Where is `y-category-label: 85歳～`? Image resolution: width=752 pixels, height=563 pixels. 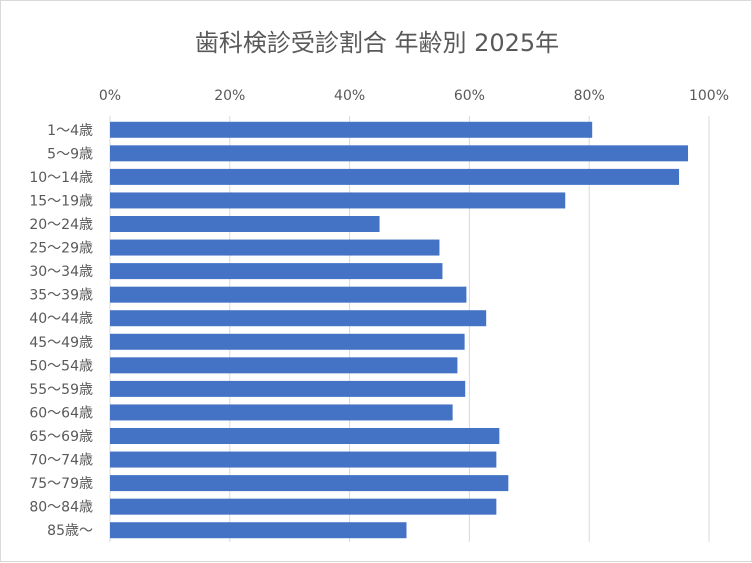 y-category-label: 85歳～ is located at coordinates (70, 531).